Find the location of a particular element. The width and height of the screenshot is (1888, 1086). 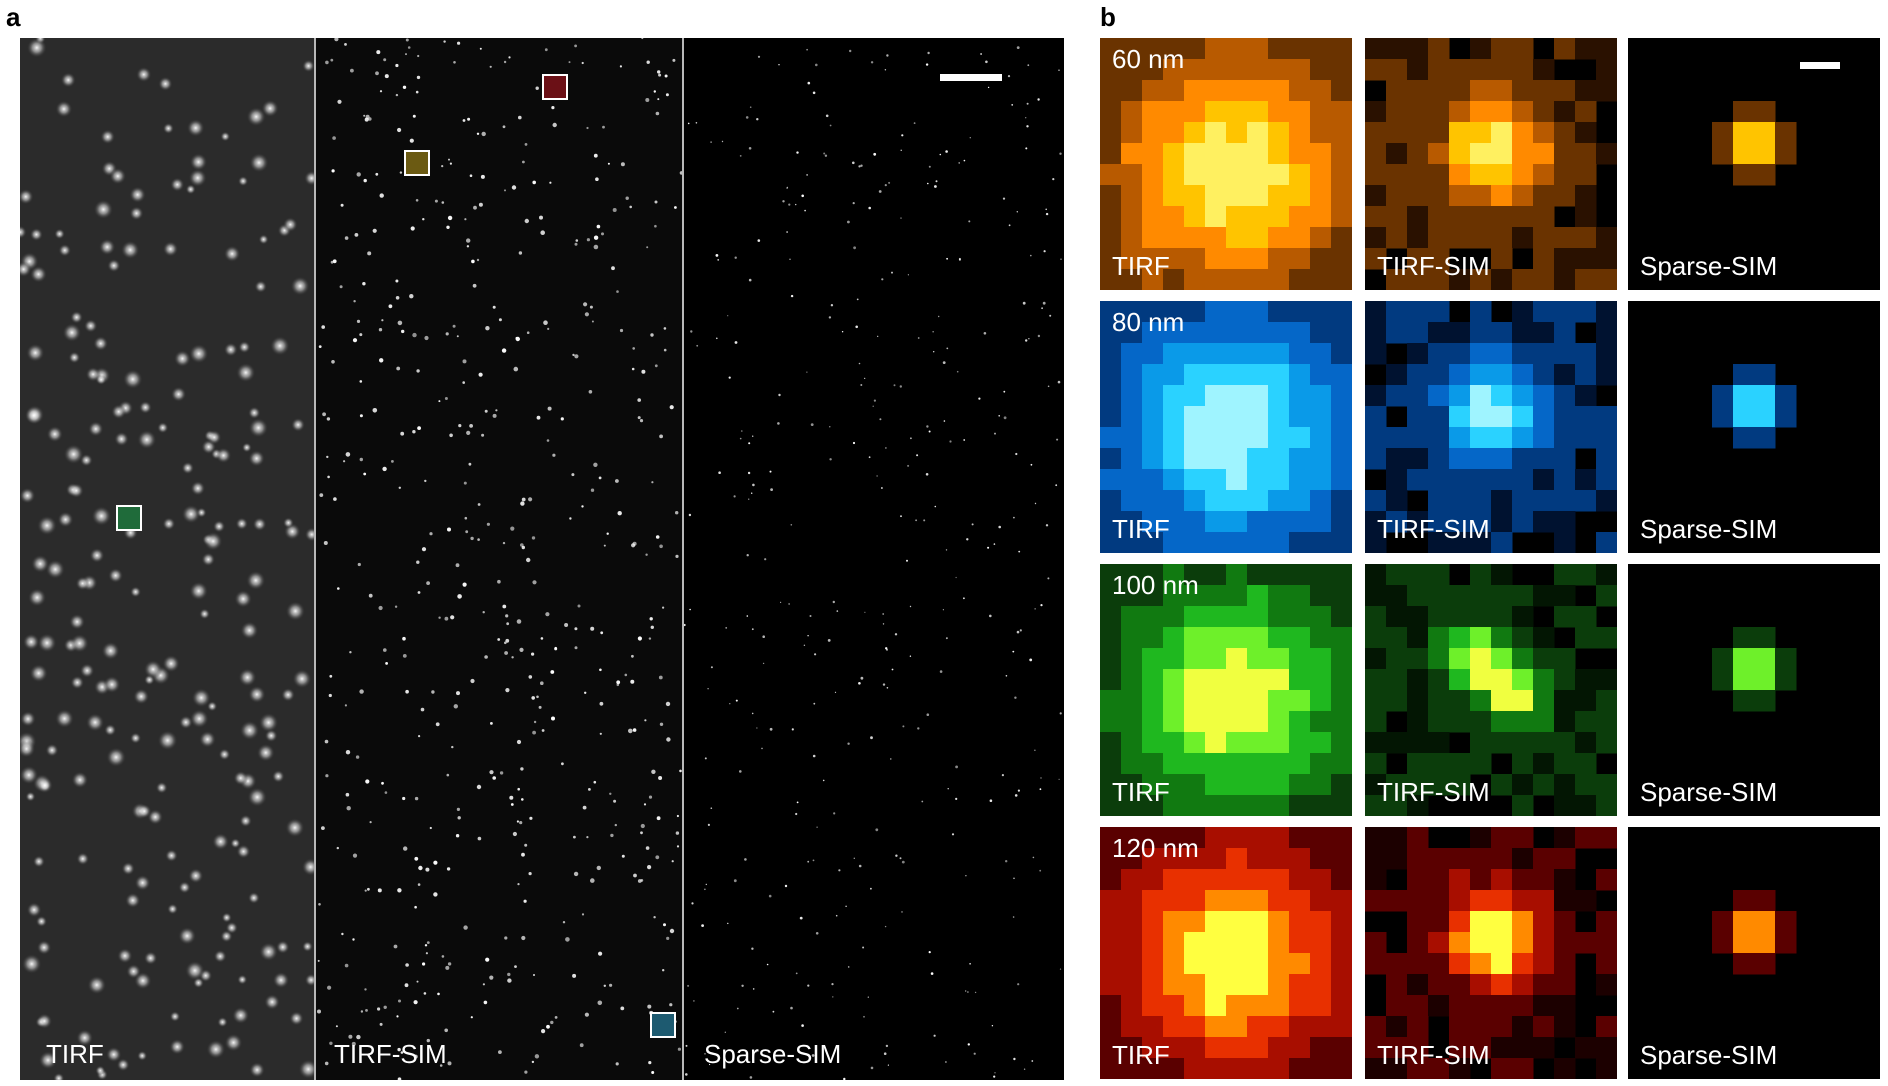

method-label: TIRF is located at coordinates (1141, 529).